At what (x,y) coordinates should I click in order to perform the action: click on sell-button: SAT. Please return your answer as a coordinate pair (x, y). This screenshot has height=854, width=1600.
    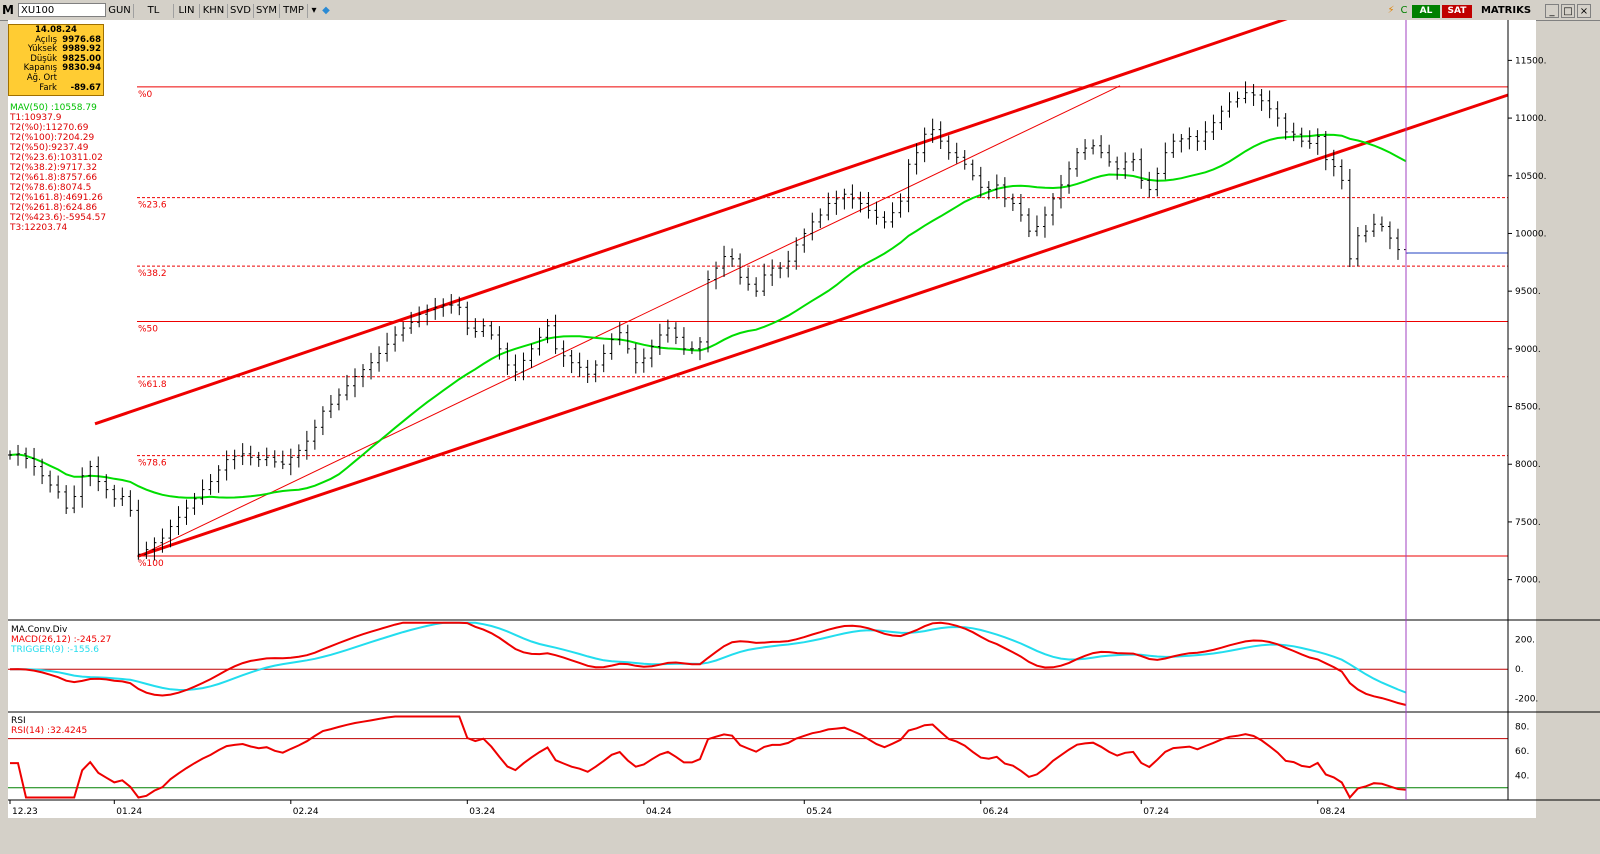
    Looking at the image, I should click on (1457, 11).